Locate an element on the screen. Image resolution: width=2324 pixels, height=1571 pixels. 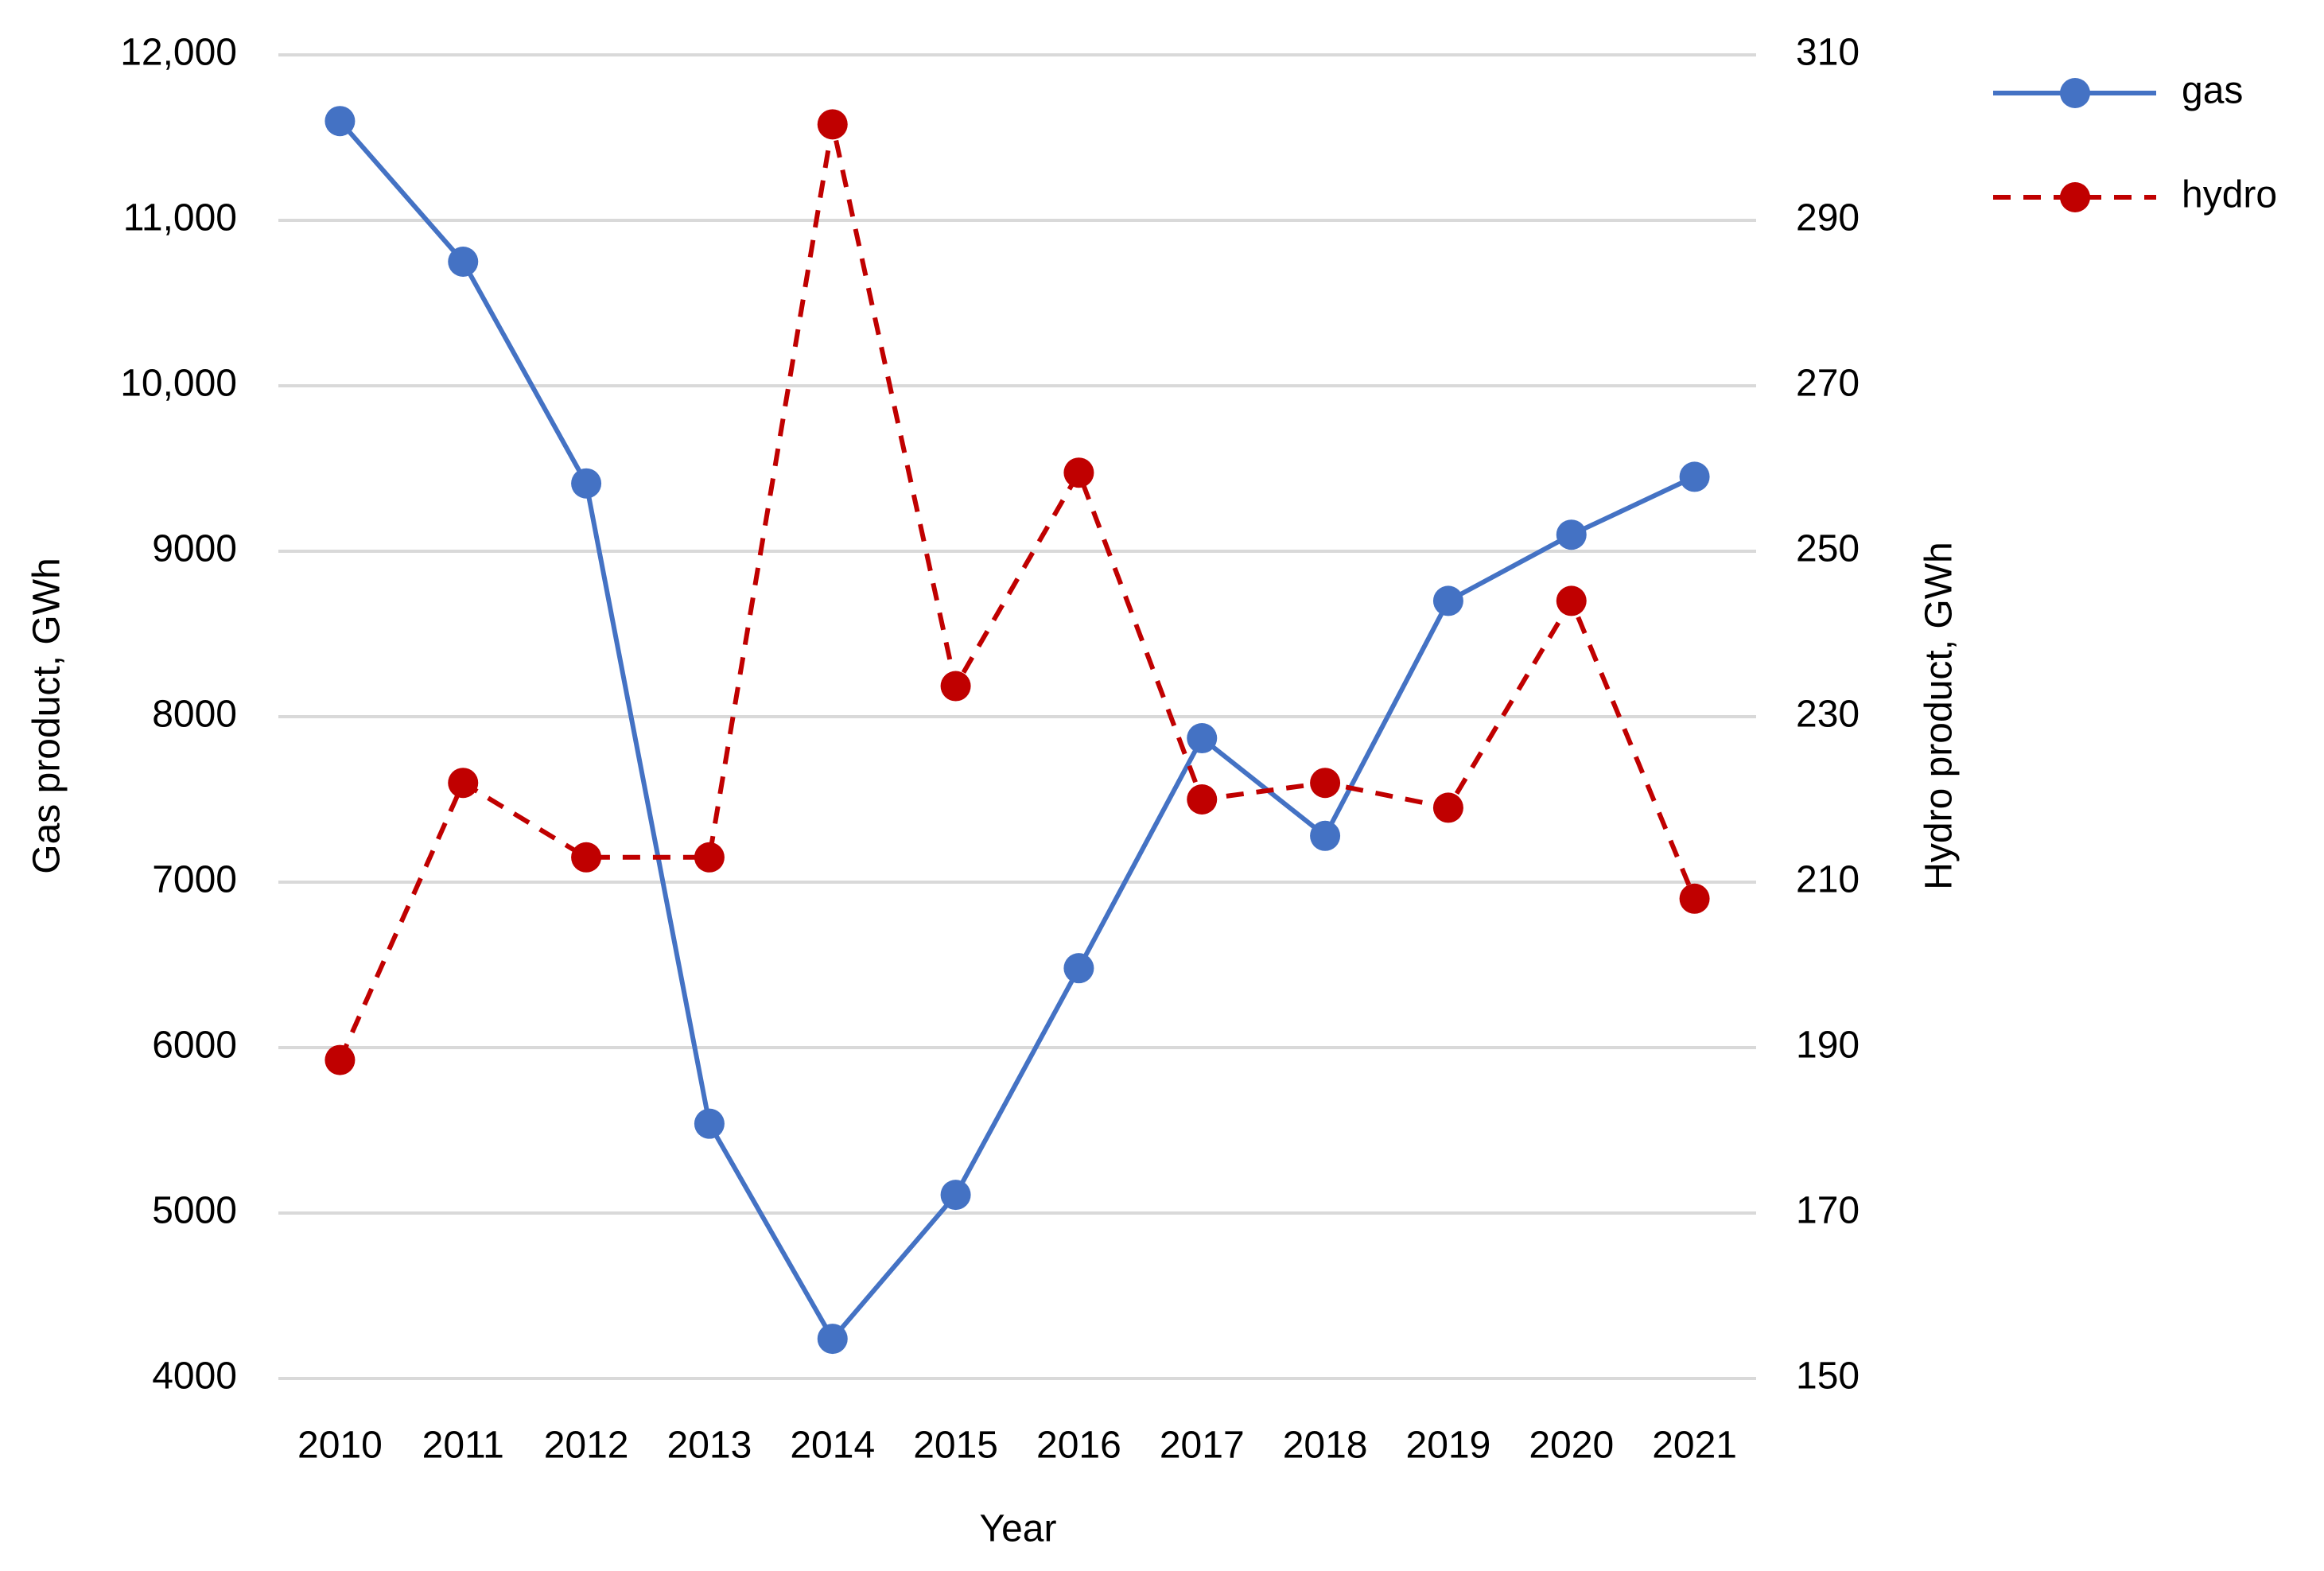
y-tick-label: 8000 is located at coordinates (194, 715).